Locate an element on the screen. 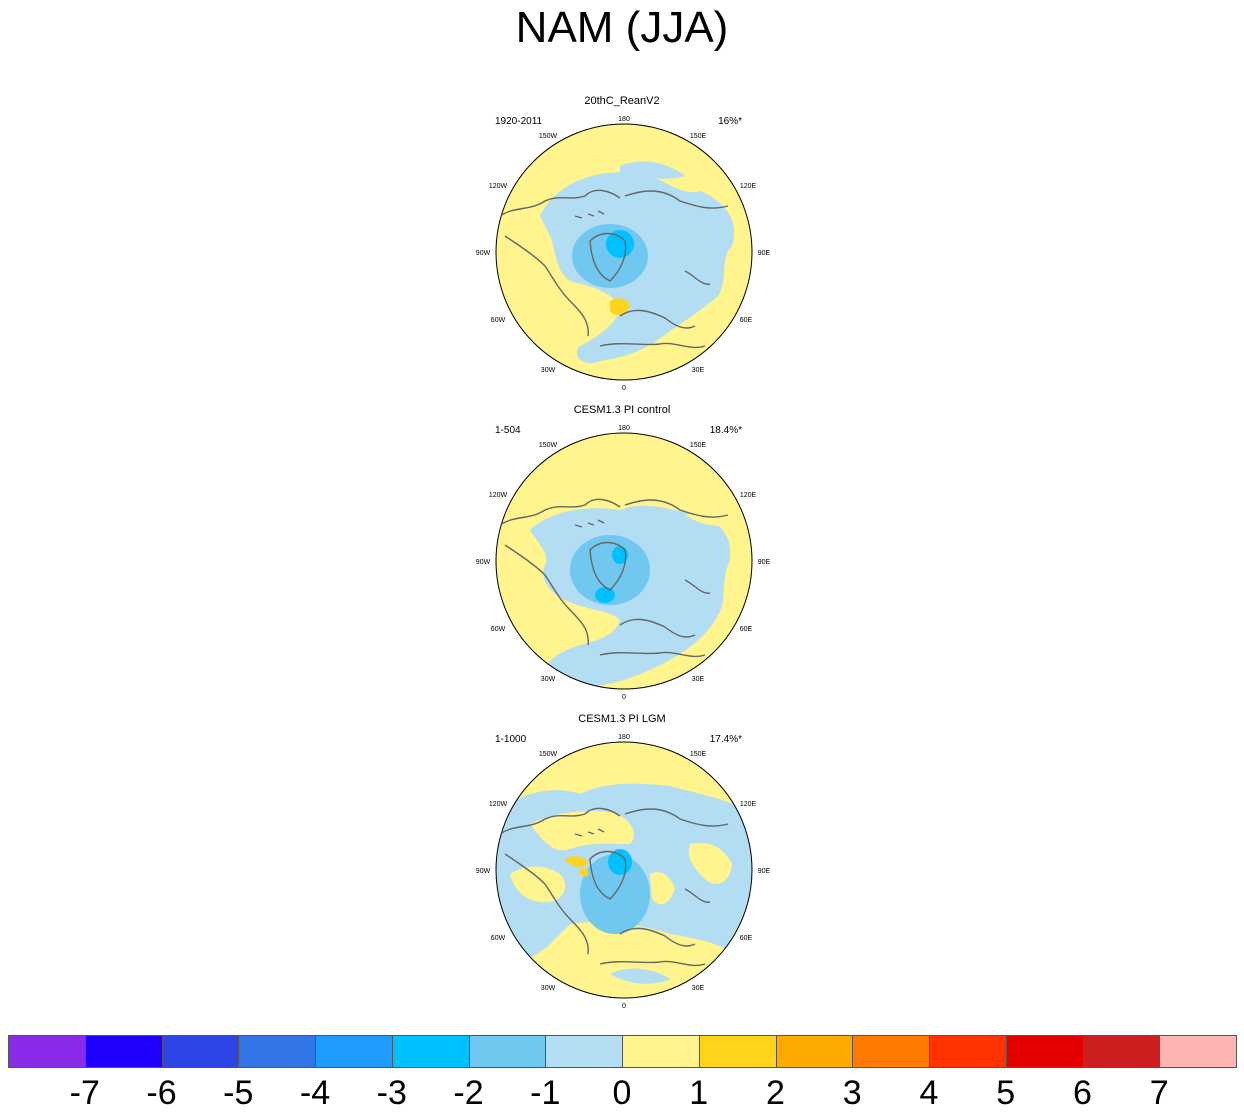  colorbar-tick-label: 0 is located at coordinates (622, 1093).